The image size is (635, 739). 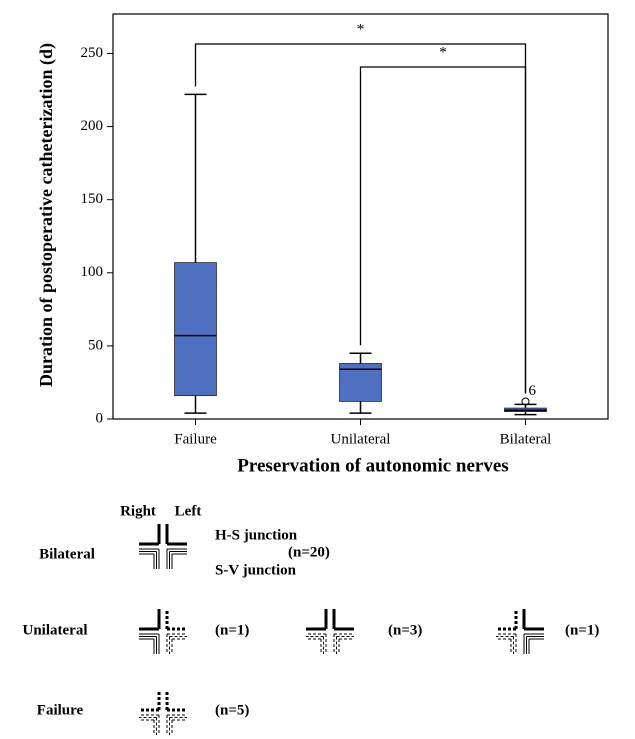 I want to click on y-tick-label: 0, so click(x=100, y=418).